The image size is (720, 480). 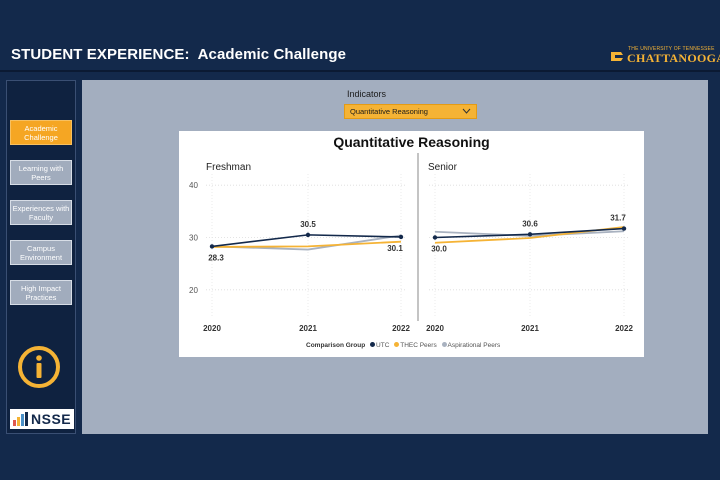 I want to click on sidebar-item-learning-with-peers: Learning with Peers, so click(x=41, y=172).